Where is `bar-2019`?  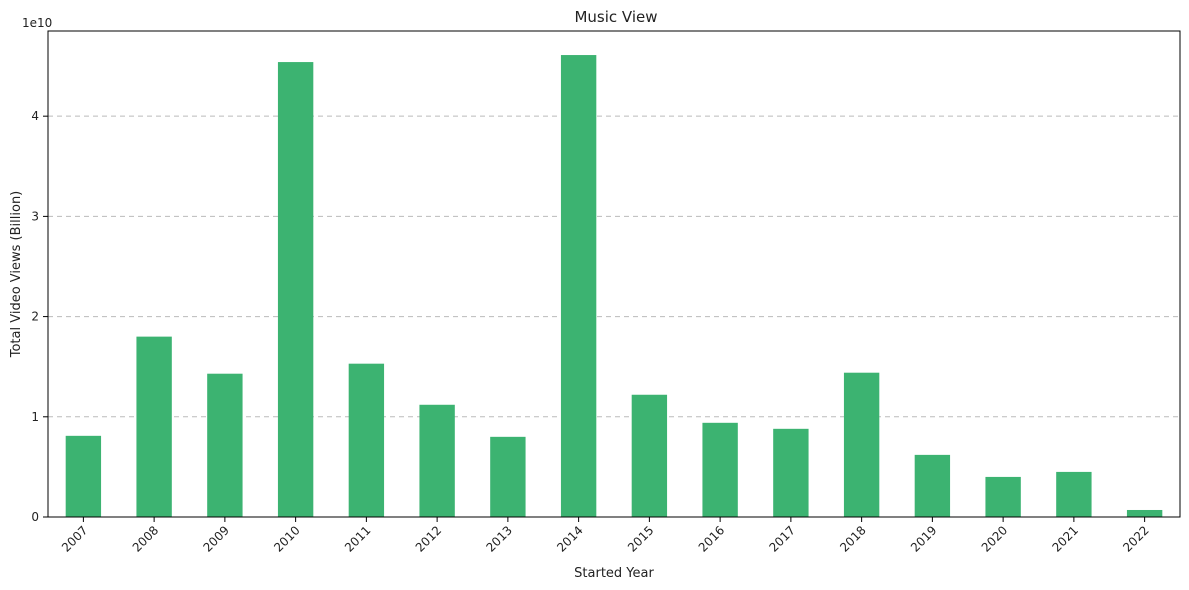
bar-2019 is located at coordinates (932, 485).